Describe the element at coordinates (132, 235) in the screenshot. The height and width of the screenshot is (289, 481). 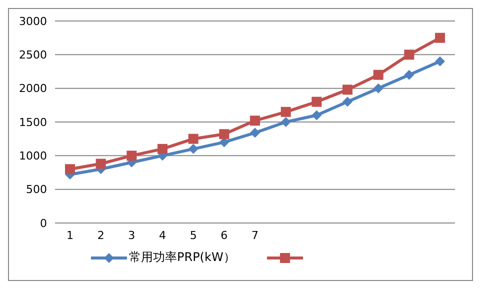
I see `x-tick-label: 3` at that location.